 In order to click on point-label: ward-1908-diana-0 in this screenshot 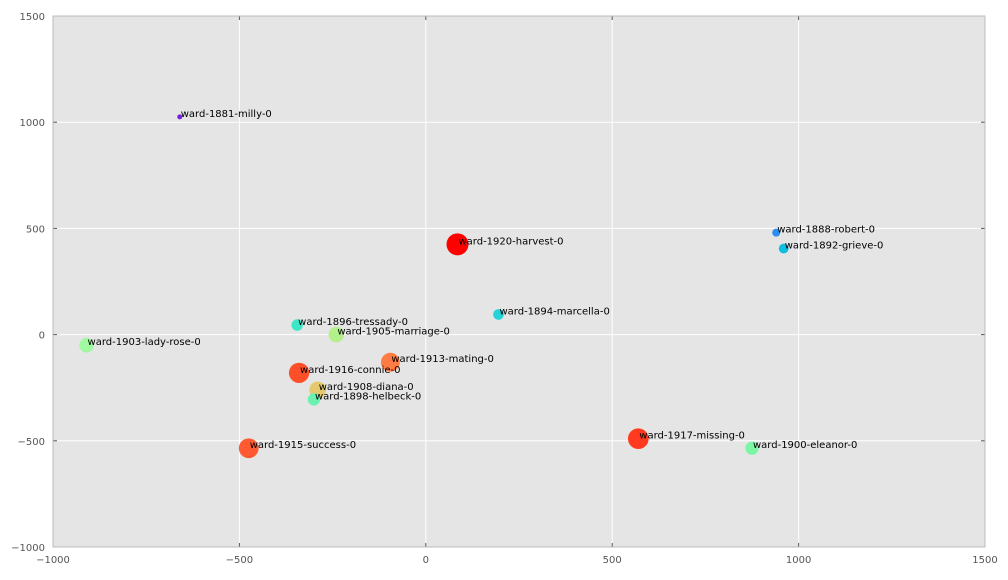, I will do `click(366, 387)`.